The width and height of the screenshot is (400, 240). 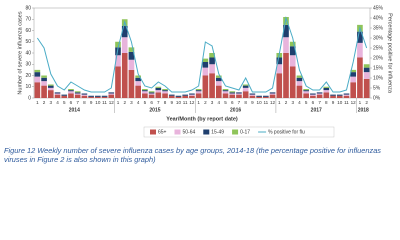 What do you see at coordinates (235, 132) in the screenshot?
I see `legend-swatch` at bounding box center [235, 132].